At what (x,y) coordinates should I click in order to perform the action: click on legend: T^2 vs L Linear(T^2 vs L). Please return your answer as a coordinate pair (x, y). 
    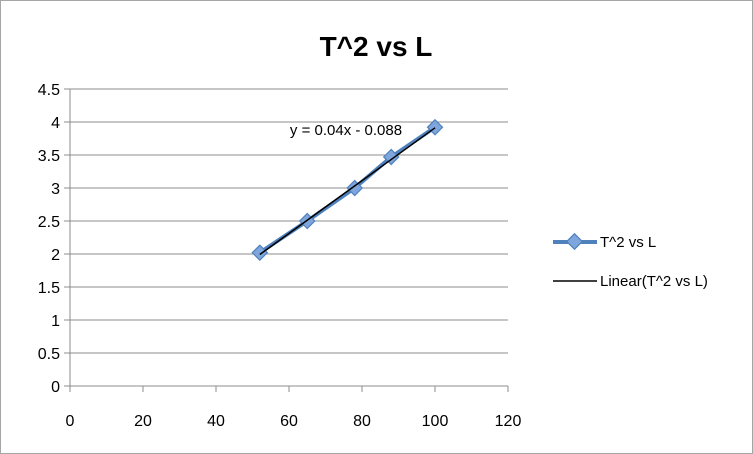
    Looking at the image, I should click on (630, 261).